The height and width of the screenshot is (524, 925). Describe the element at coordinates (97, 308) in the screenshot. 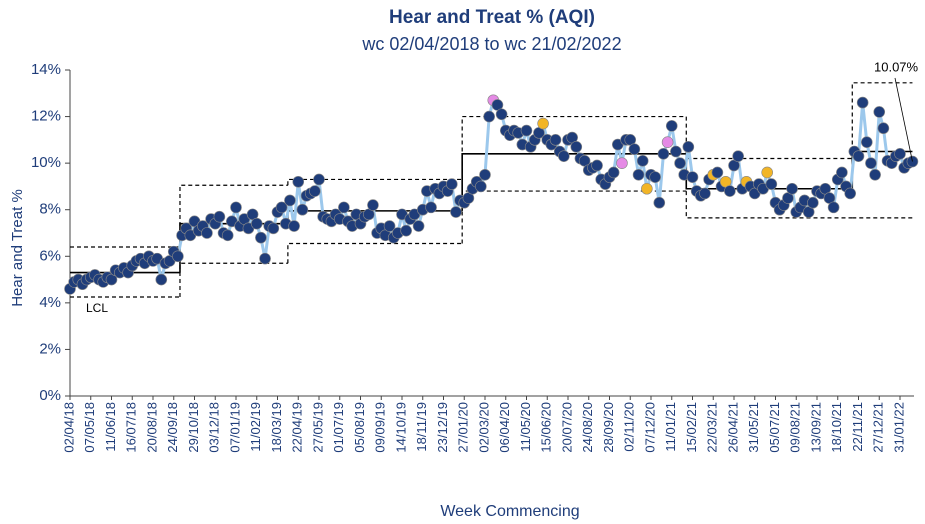

I see `lcl-label: LCL` at that location.